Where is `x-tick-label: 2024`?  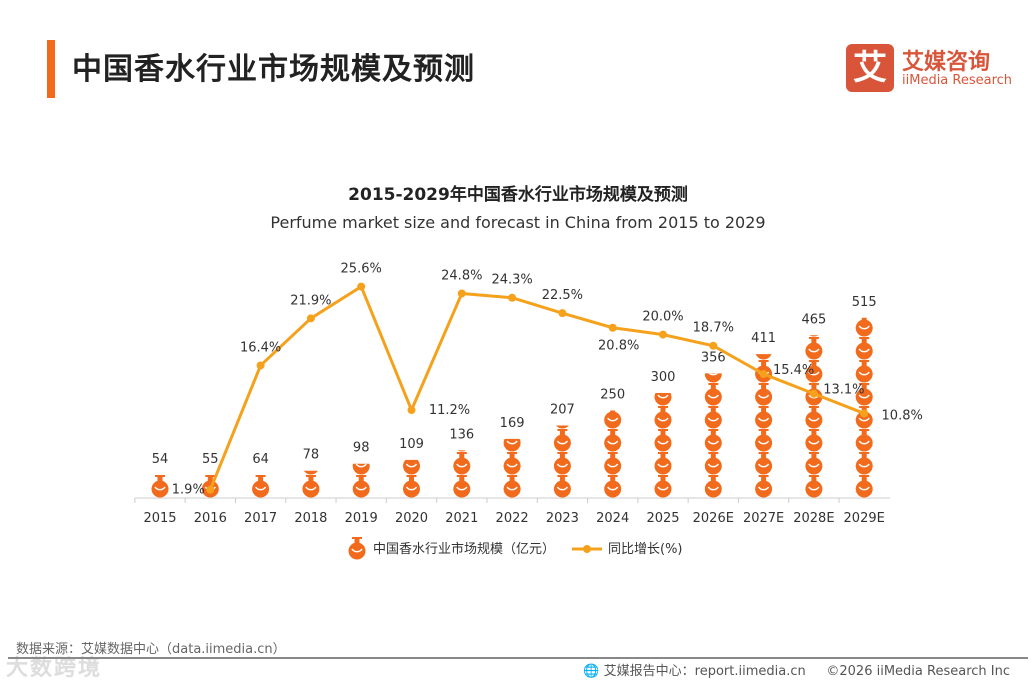
x-tick-label: 2024 is located at coordinates (612, 518).